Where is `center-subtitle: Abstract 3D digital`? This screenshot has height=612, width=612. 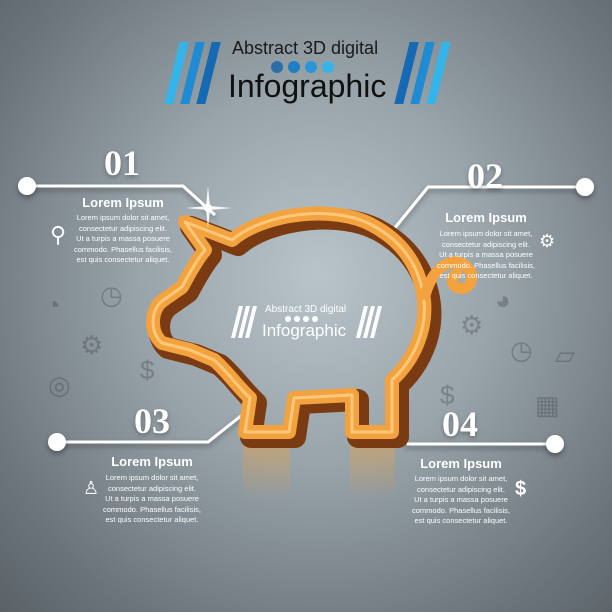
center-subtitle: Abstract 3D digital is located at coordinates (306, 309).